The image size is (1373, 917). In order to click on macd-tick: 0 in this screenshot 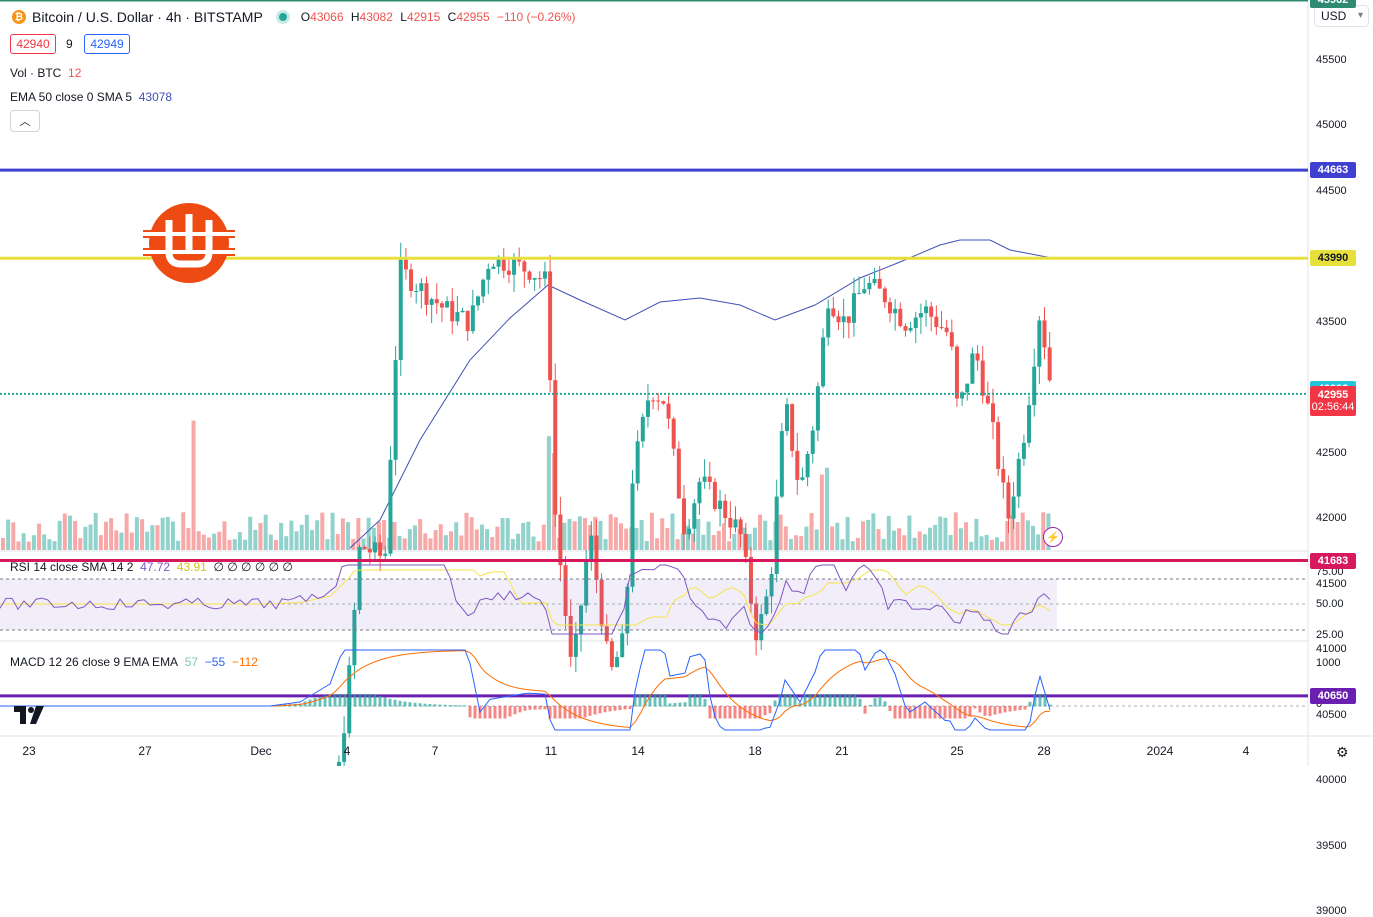, I will do `click(1319, 704)`.